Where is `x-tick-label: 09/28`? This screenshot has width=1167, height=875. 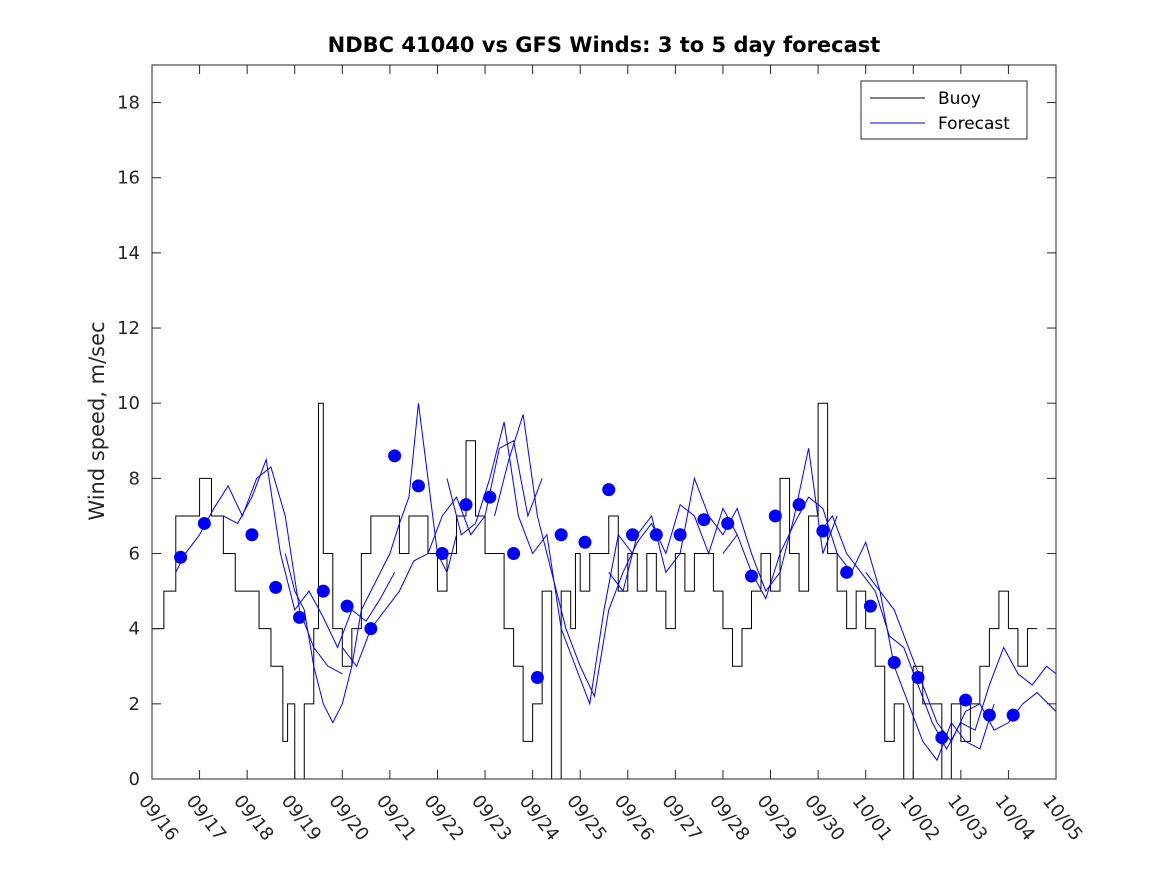
x-tick-label: 09/28 is located at coordinates (729, 818).